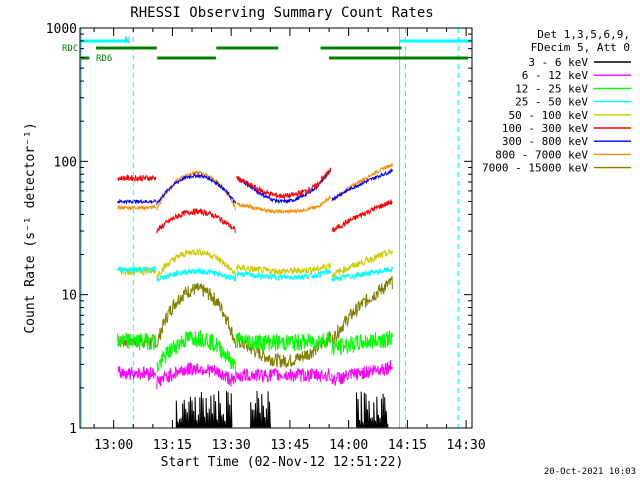 This screenshot has height=480, width=640. Describe the element at coordinates (289, 445) in the screenshot. I see `x-tick-label: 13:45` at that location.